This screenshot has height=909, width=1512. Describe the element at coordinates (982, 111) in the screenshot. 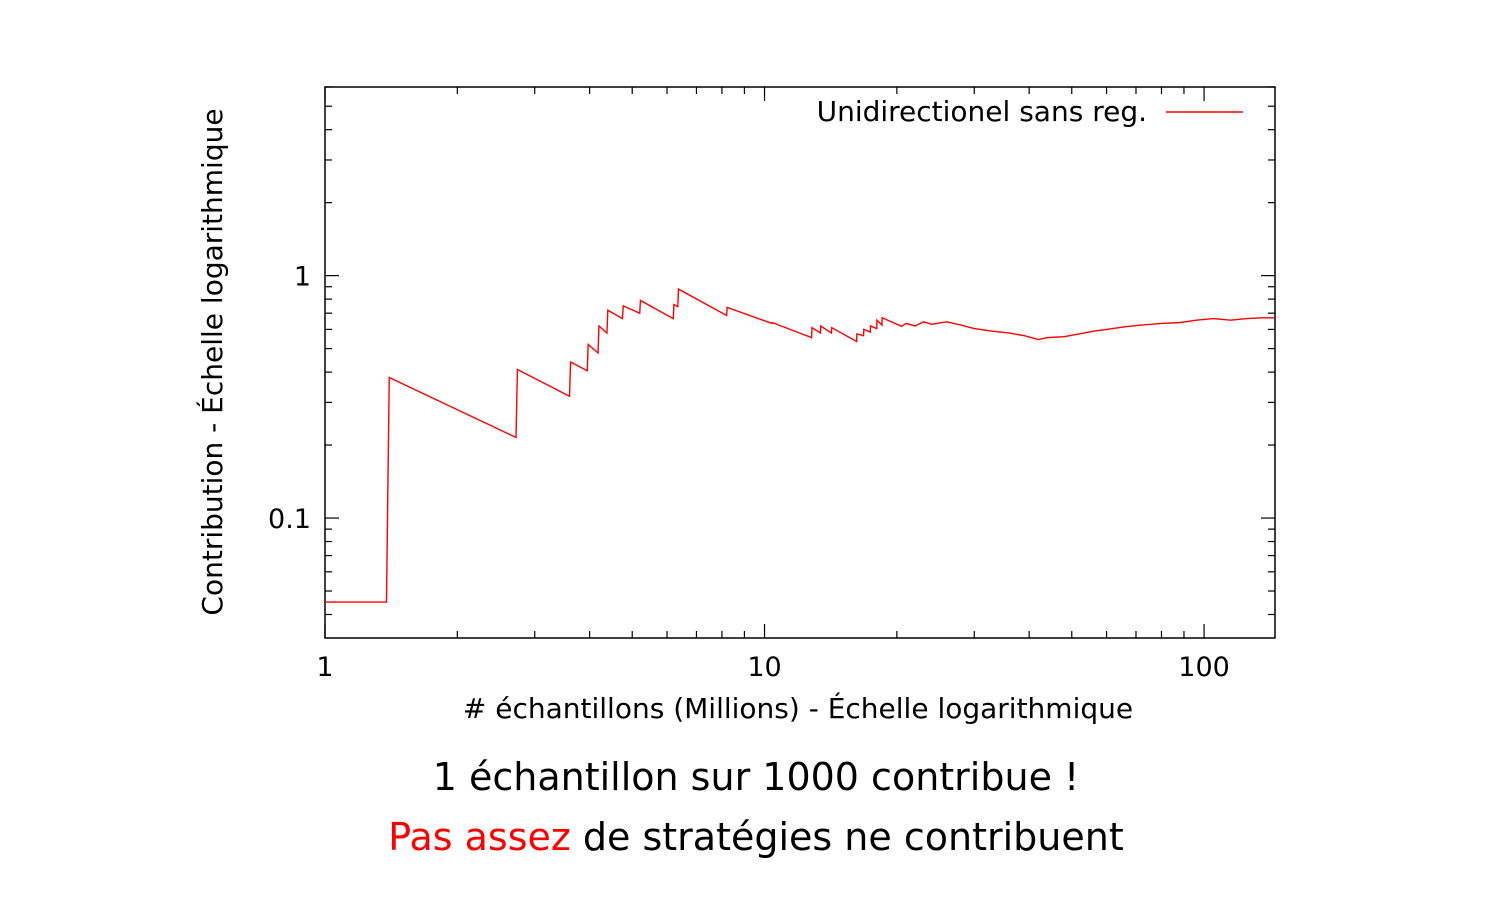

I see `legend-label: Unidirectionel sans reg.` at that location.